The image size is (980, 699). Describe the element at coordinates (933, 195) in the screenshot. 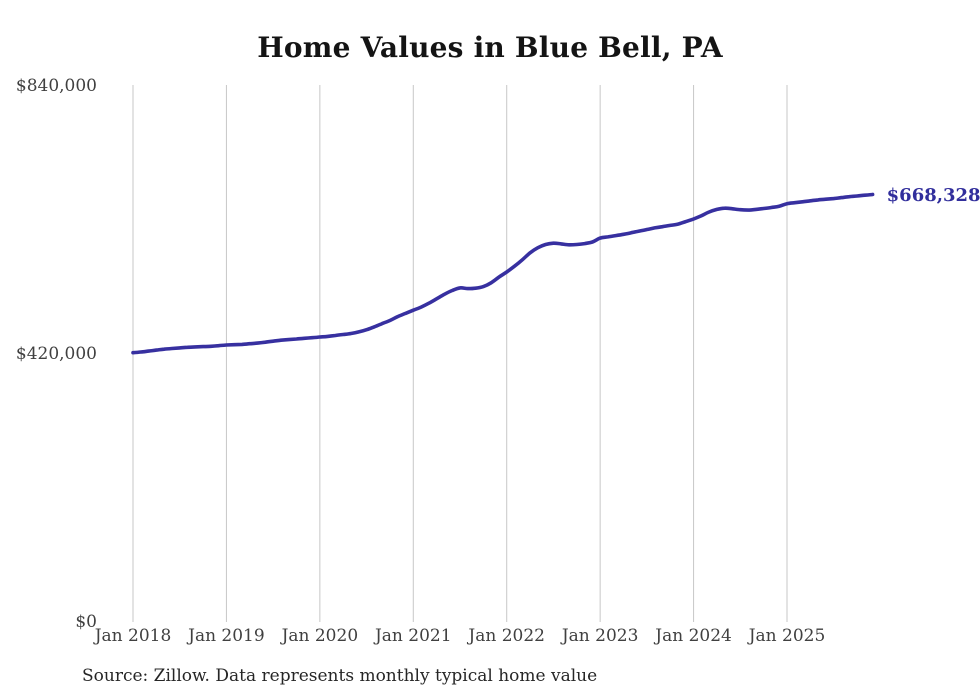

I see `latest-value-label: $668,328` at that location.